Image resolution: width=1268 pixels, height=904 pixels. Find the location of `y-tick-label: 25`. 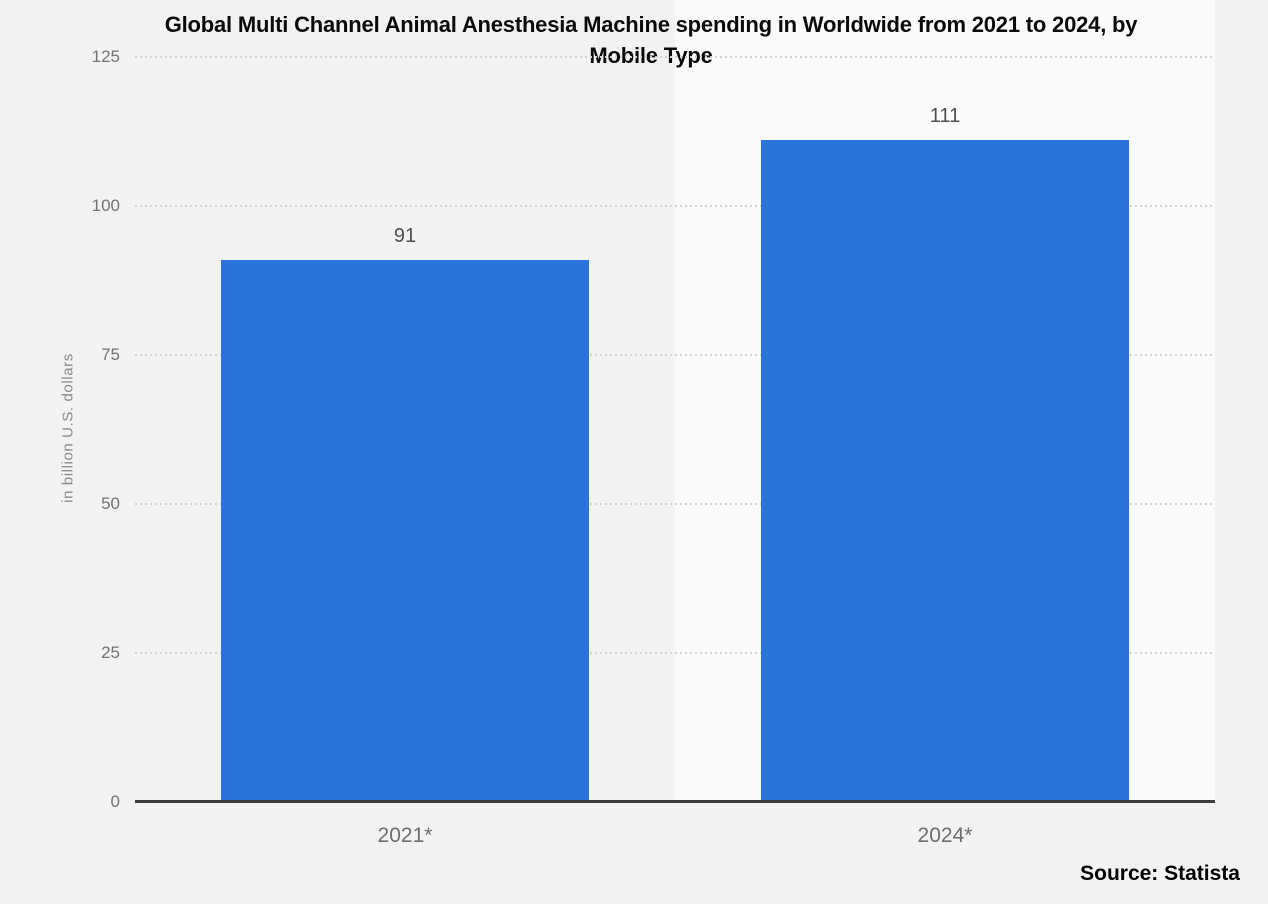

y-tick-label: 25 is located at coordinates (110, 652).